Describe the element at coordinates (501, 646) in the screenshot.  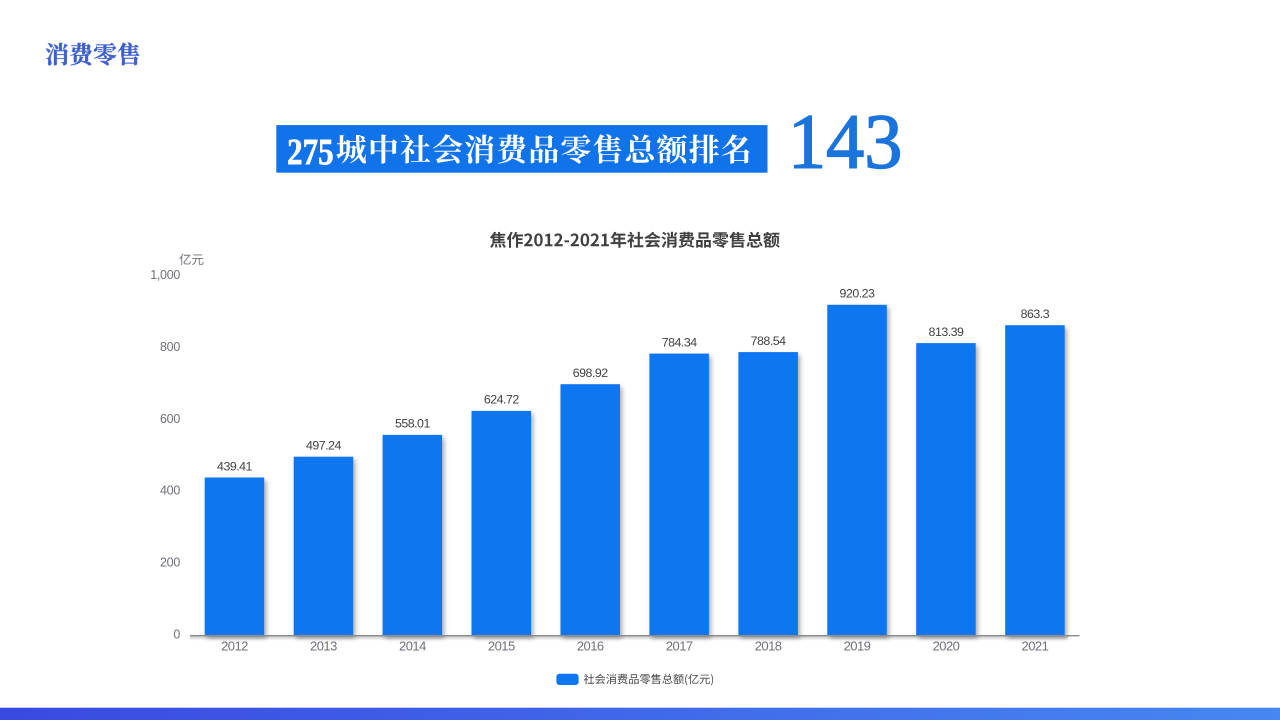
I see `svg-text: 2015` at that location.